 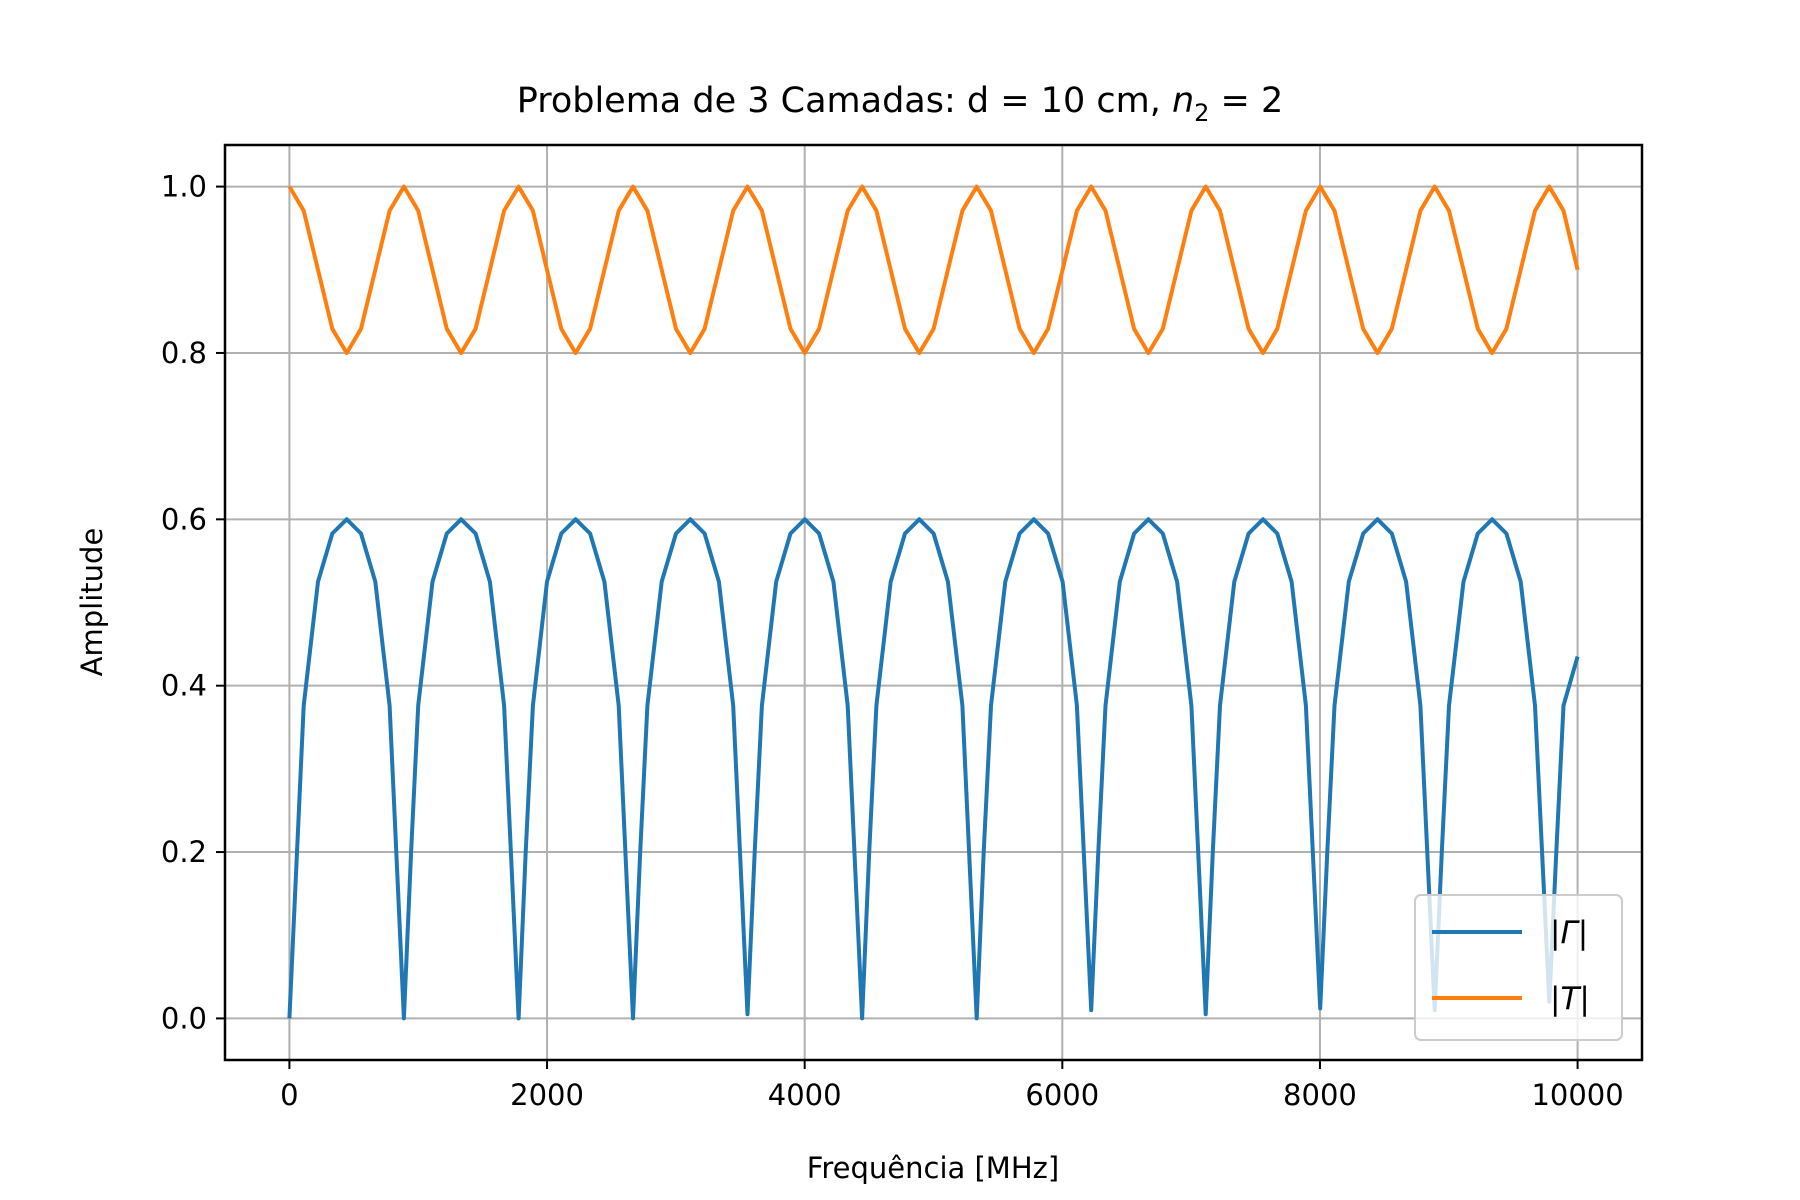 I want to click on x-tick-label-3: 6000, so click(x=1062, y=1095).